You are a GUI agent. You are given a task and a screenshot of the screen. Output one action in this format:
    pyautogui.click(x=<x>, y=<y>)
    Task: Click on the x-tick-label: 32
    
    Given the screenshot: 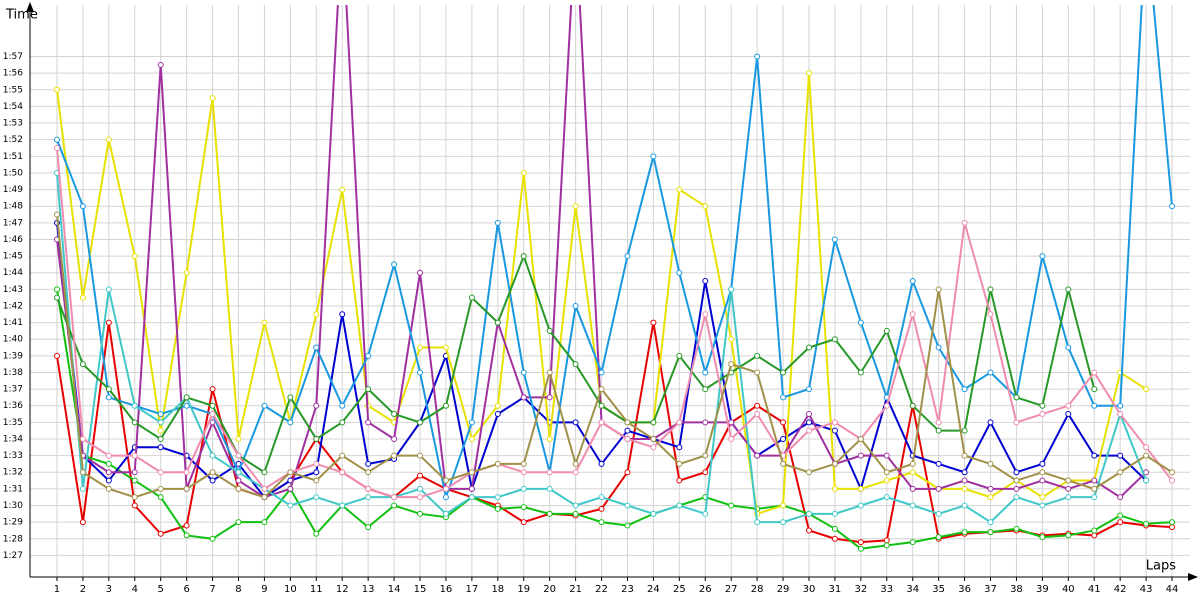 What is the action you would take?
    pyautogui.click(x=860, y=589)
    